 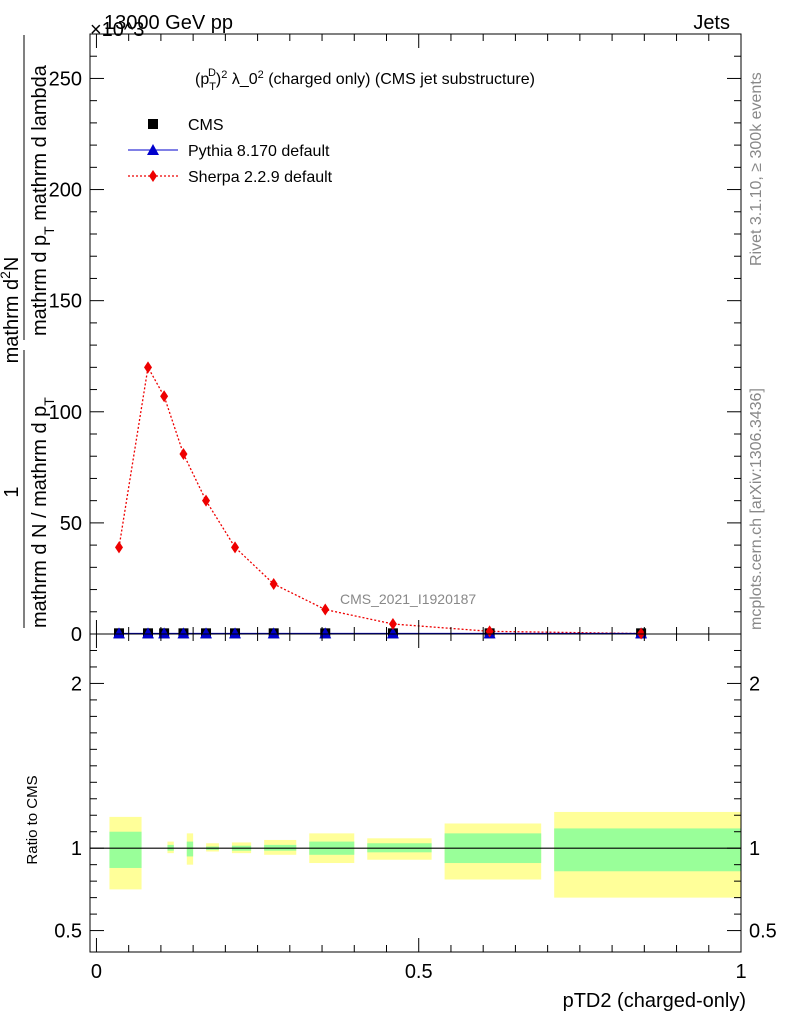 I want to click on main-y-tick-label: 50, so click(x=71, y=524).